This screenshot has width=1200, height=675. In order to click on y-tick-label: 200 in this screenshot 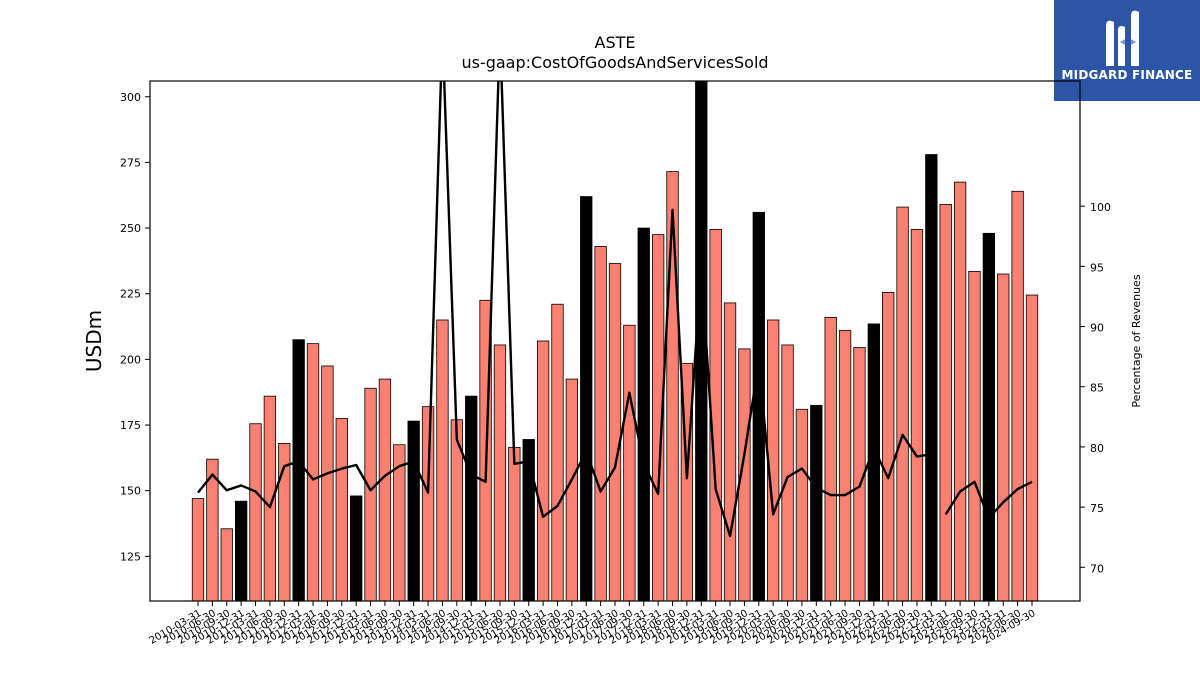, I will do `click(130, 359)`.